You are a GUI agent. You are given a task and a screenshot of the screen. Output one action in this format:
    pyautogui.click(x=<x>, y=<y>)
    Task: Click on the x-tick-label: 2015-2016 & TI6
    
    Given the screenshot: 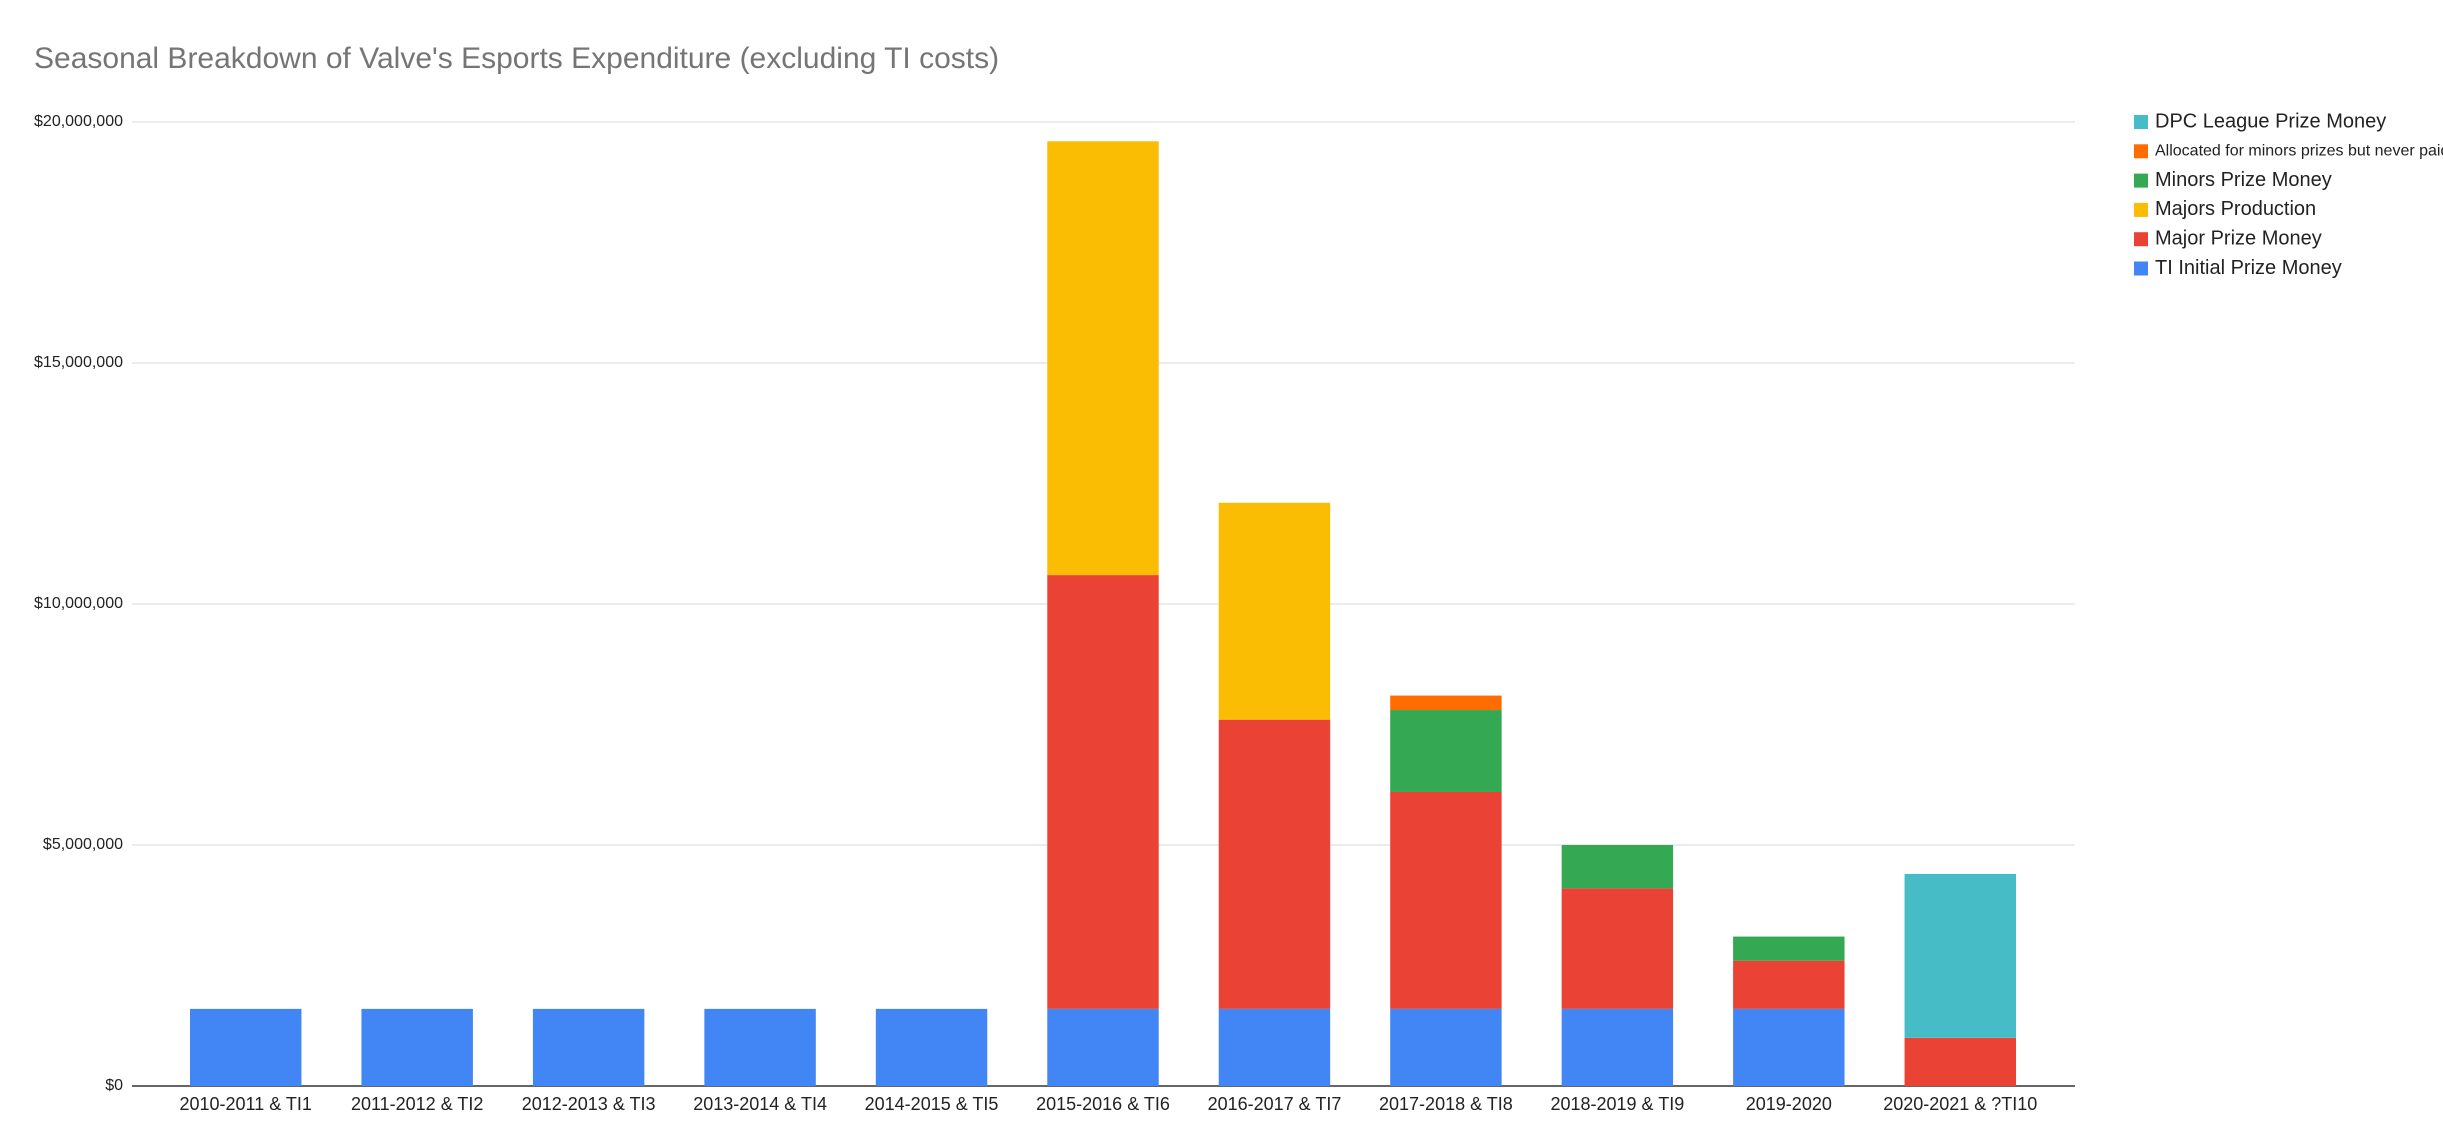 What is the action you would take?
    pyautogui.click(x=1103, y=1104)
    